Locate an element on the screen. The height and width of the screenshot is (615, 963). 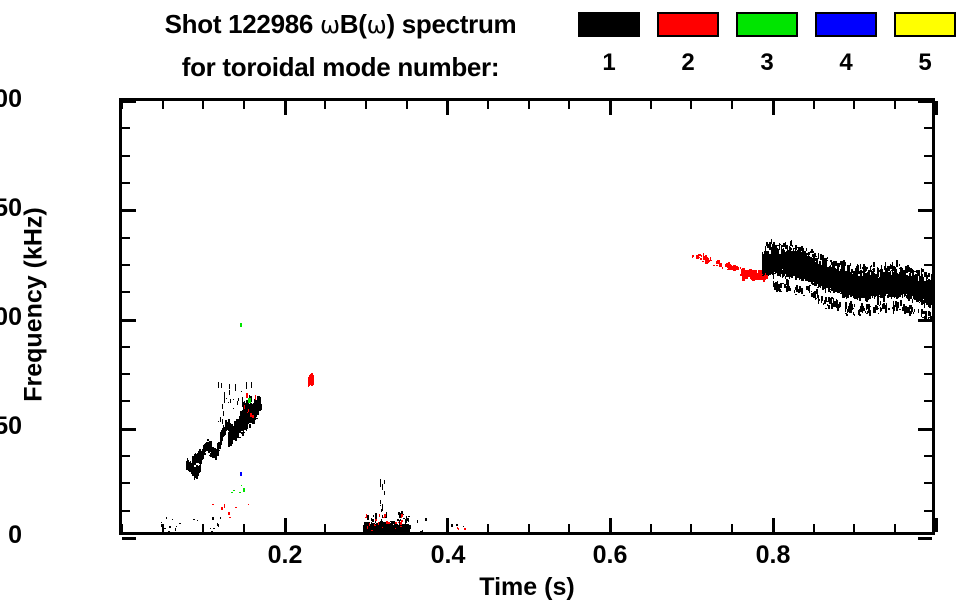
legend-label-4: 4 is located at coordinates (846, 62).